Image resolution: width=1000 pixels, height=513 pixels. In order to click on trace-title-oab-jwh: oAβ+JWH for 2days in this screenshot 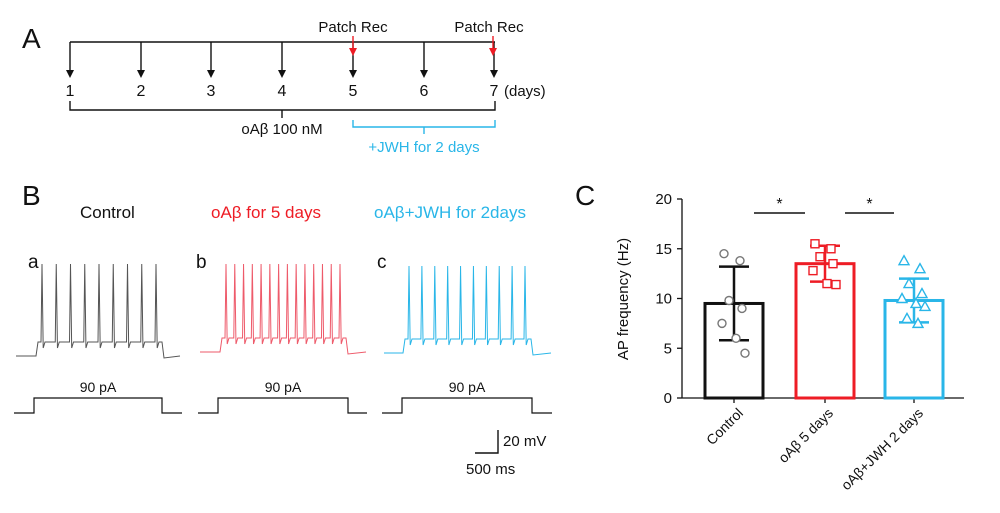, I will do `click(450, 212)`.